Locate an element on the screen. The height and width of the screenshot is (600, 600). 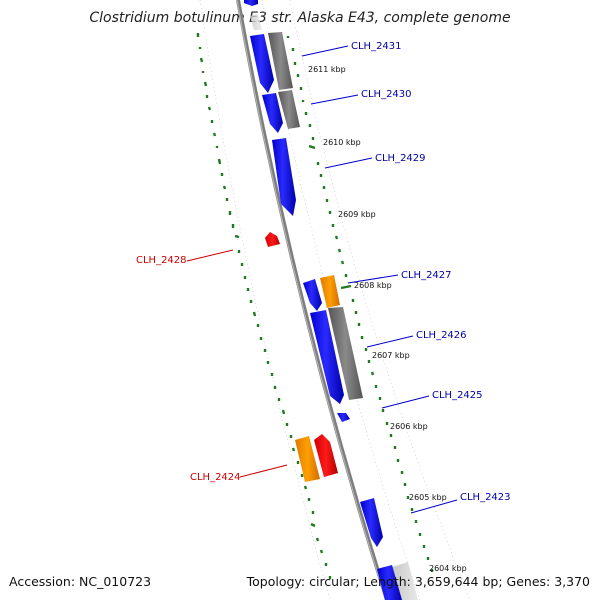
gene-label-CLH_2423: CLH_2423 is located at coordinates (485, 497).